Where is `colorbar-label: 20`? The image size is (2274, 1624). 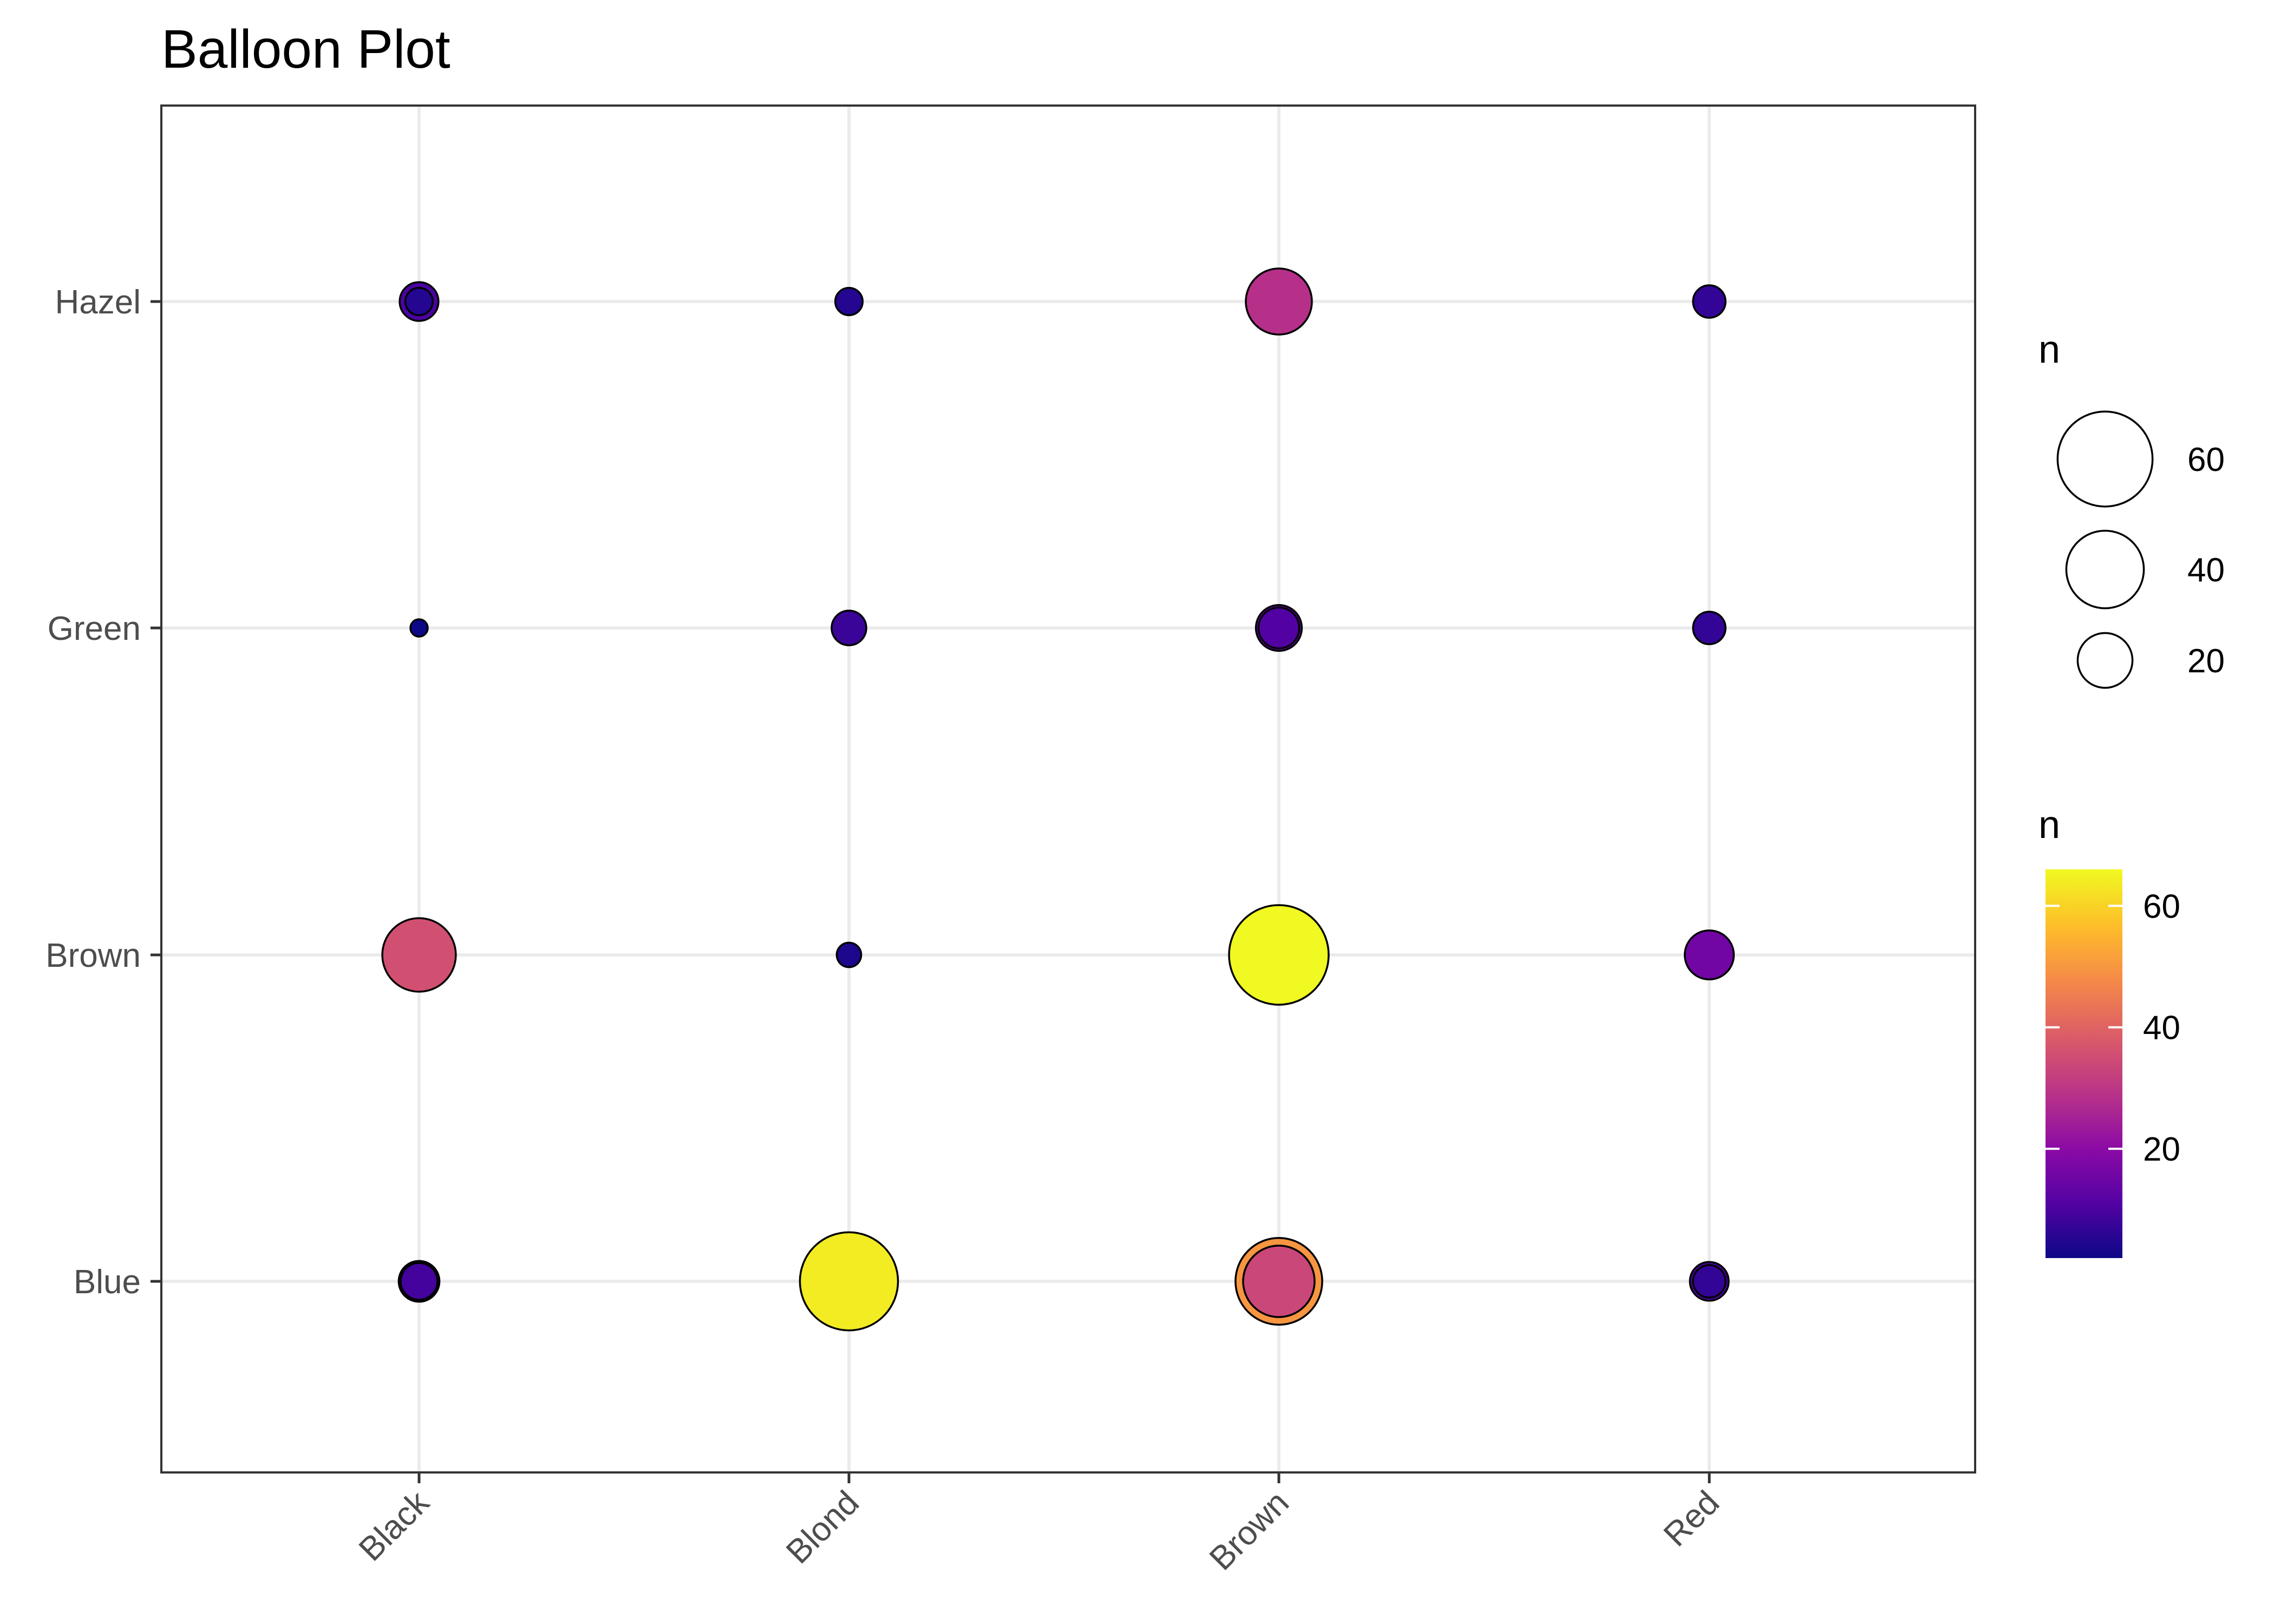 colorbar-label: 20 is located at coordinates (2162, 1149).